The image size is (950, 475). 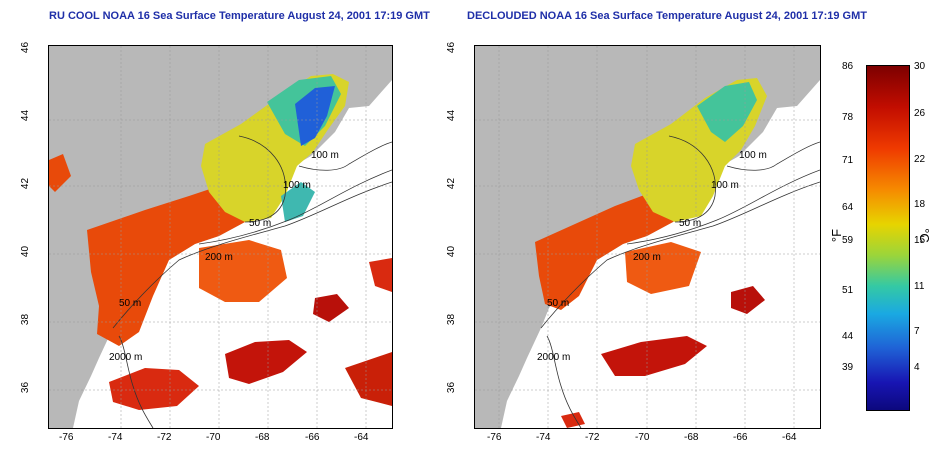 I want to click on gulf-cold, so click(x=315, y=116).